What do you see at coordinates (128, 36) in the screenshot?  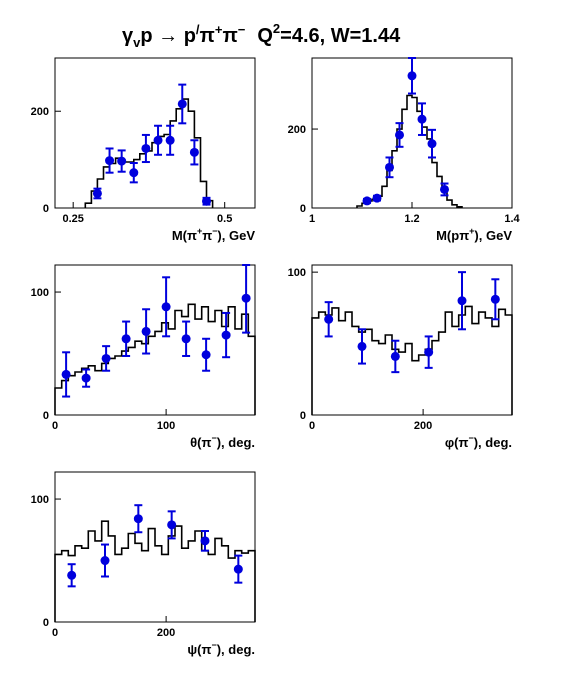 I see `title-gamma: γ` at bounding box center [128, 36].